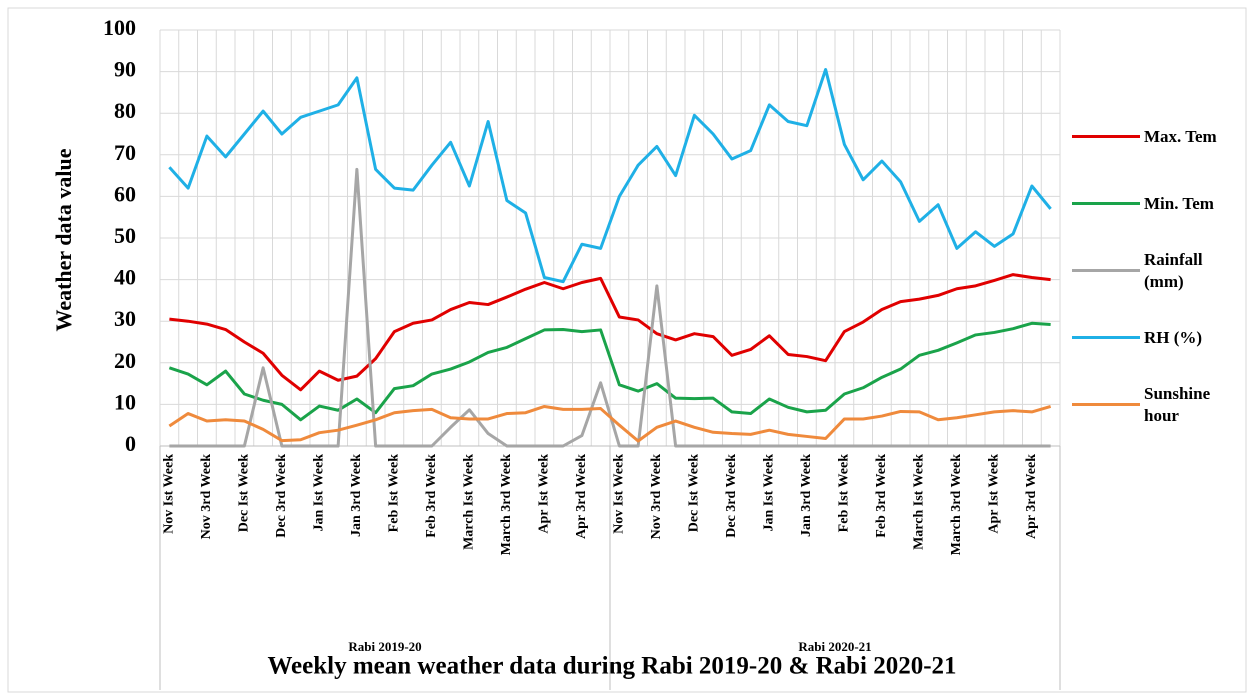 This screenshot has width=1254, height=700. I want to click on legend-label: Min. Tem, so click(1179, 203).